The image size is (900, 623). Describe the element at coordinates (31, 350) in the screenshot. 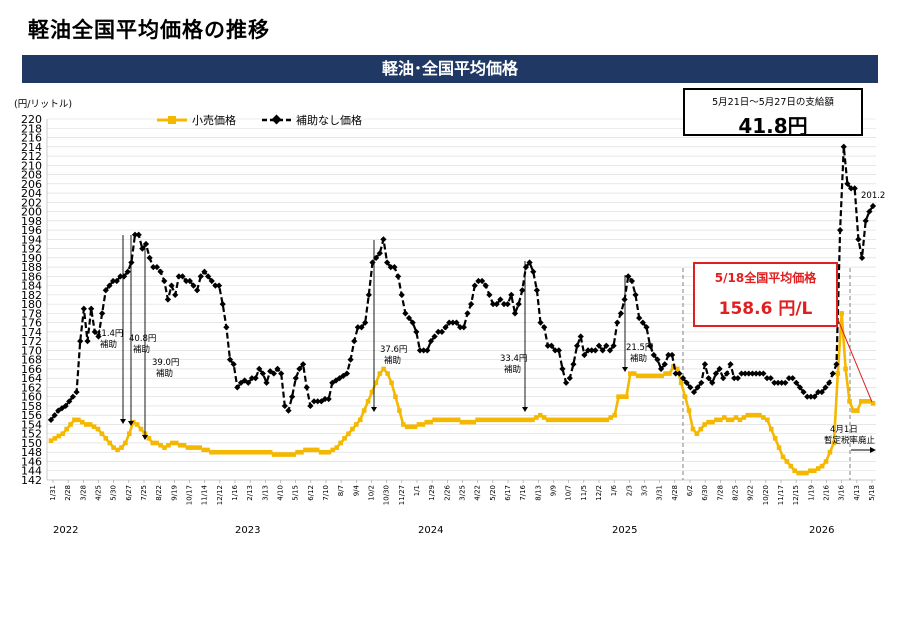

I see `y-tick-label: 170` at that location.